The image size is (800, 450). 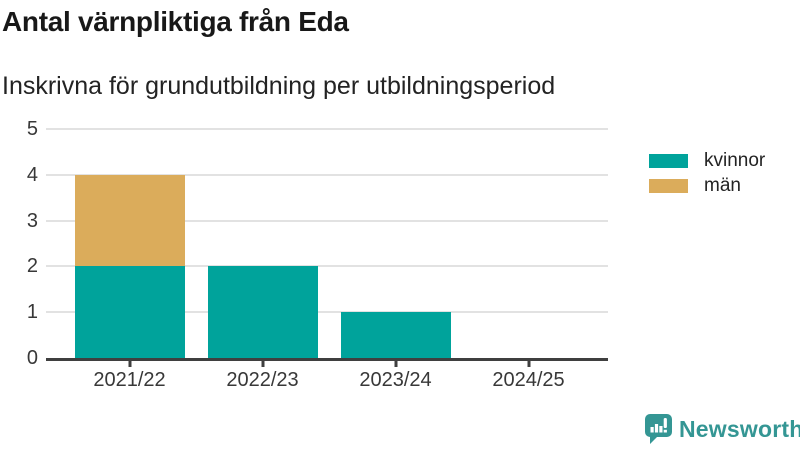 I want to click on y-tick-label: 2, so click(x=32, y=266).